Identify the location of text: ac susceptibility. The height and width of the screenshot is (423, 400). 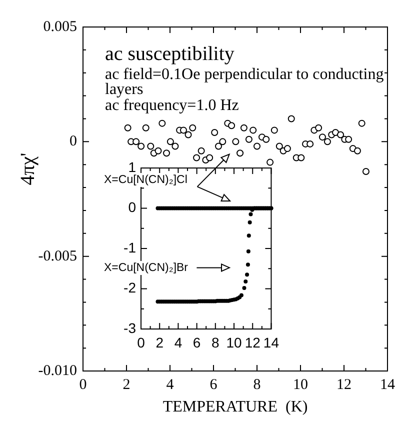
(169, 54).